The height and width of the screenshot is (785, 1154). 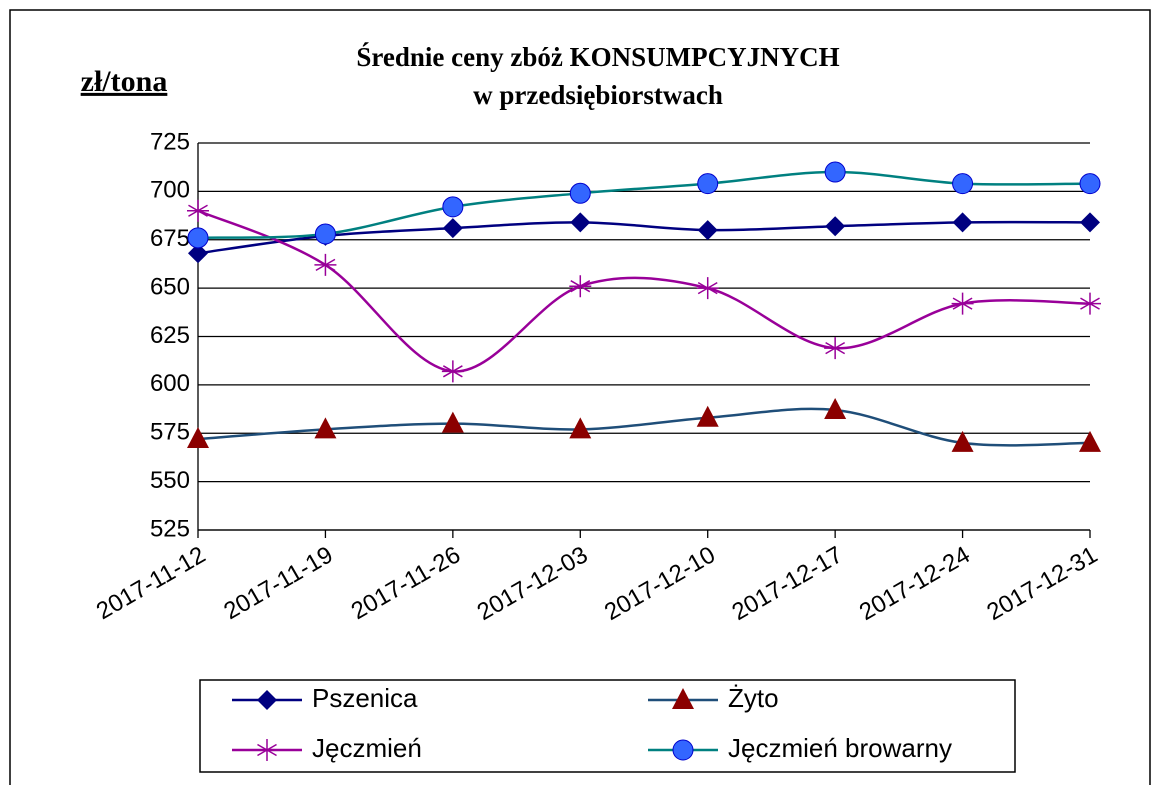 What do you see at coordinates (367, 748) in the screenshot?
I see `legend-label: Jęczmień` at bounding box center [367, 748].